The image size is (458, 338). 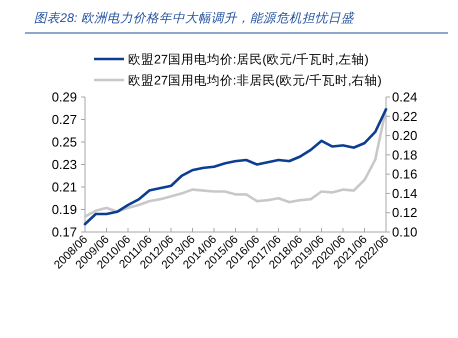 What do you see at coordinates (405, 232) in the screenshot?
I see `y2-tick-label: 0.10` at bounding box center [405, 232].